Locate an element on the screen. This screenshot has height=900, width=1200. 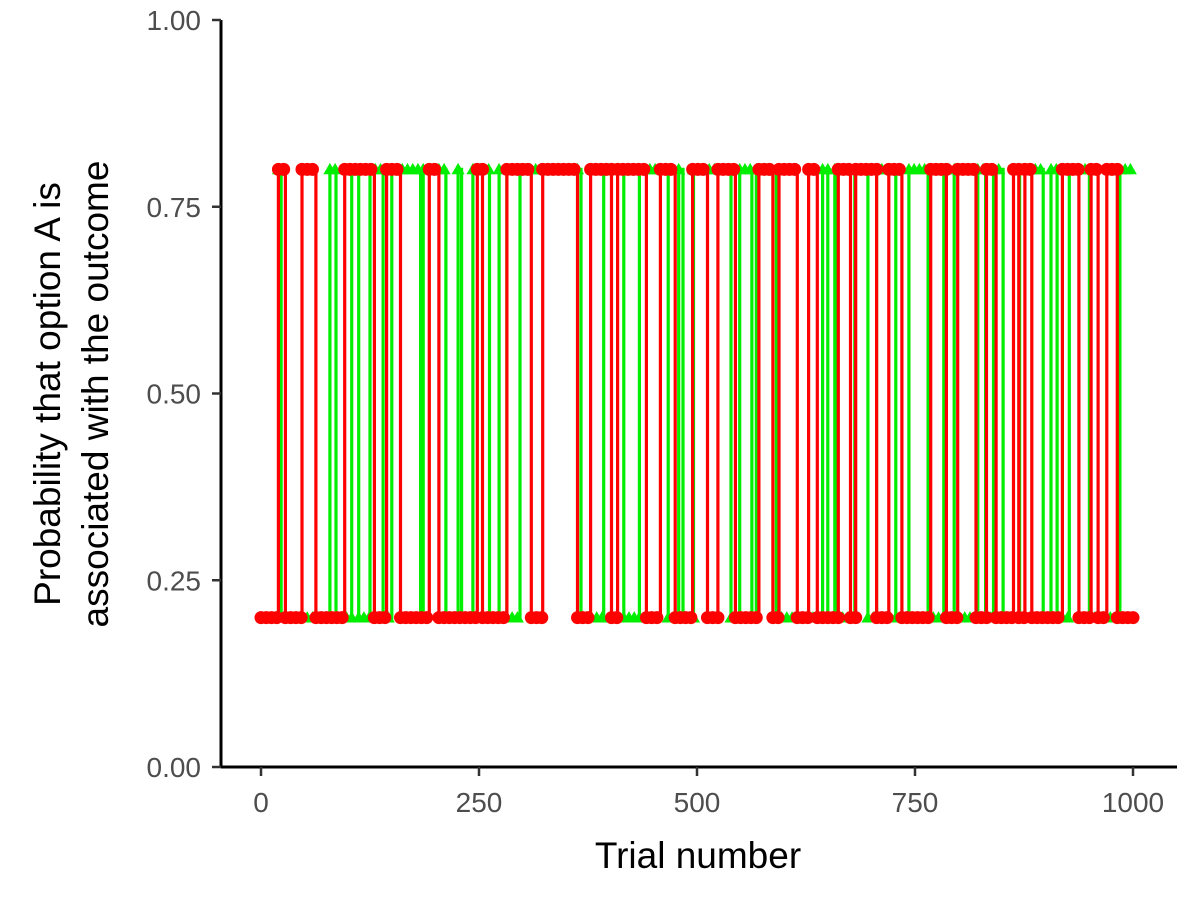
y-tick-label: 1.00 is located at coordinates (174, 20).